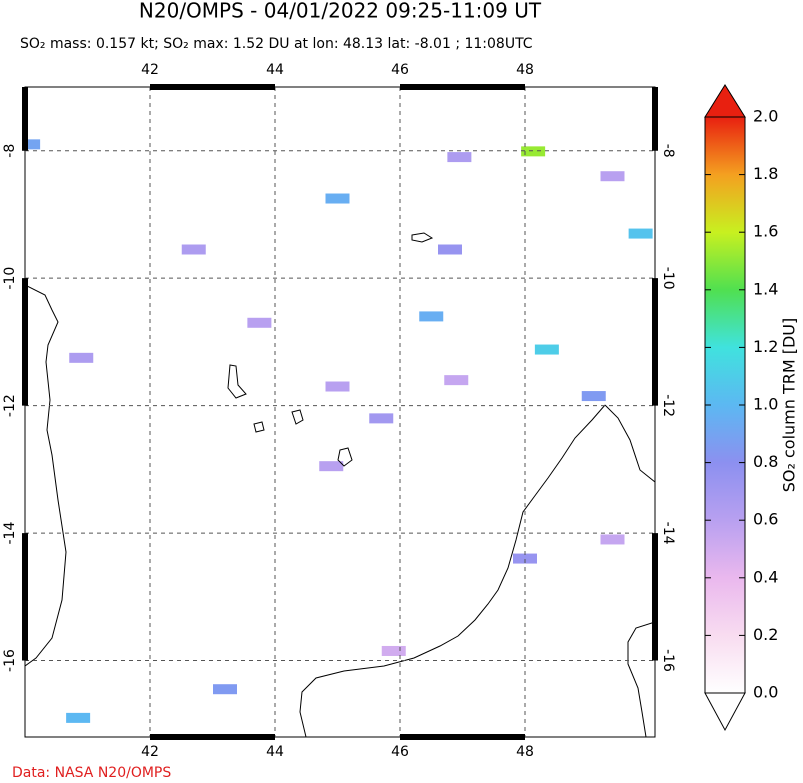 The image size is (803, 783). I want to click on colorbar-tick-label: 1.2, so click(765, 346).